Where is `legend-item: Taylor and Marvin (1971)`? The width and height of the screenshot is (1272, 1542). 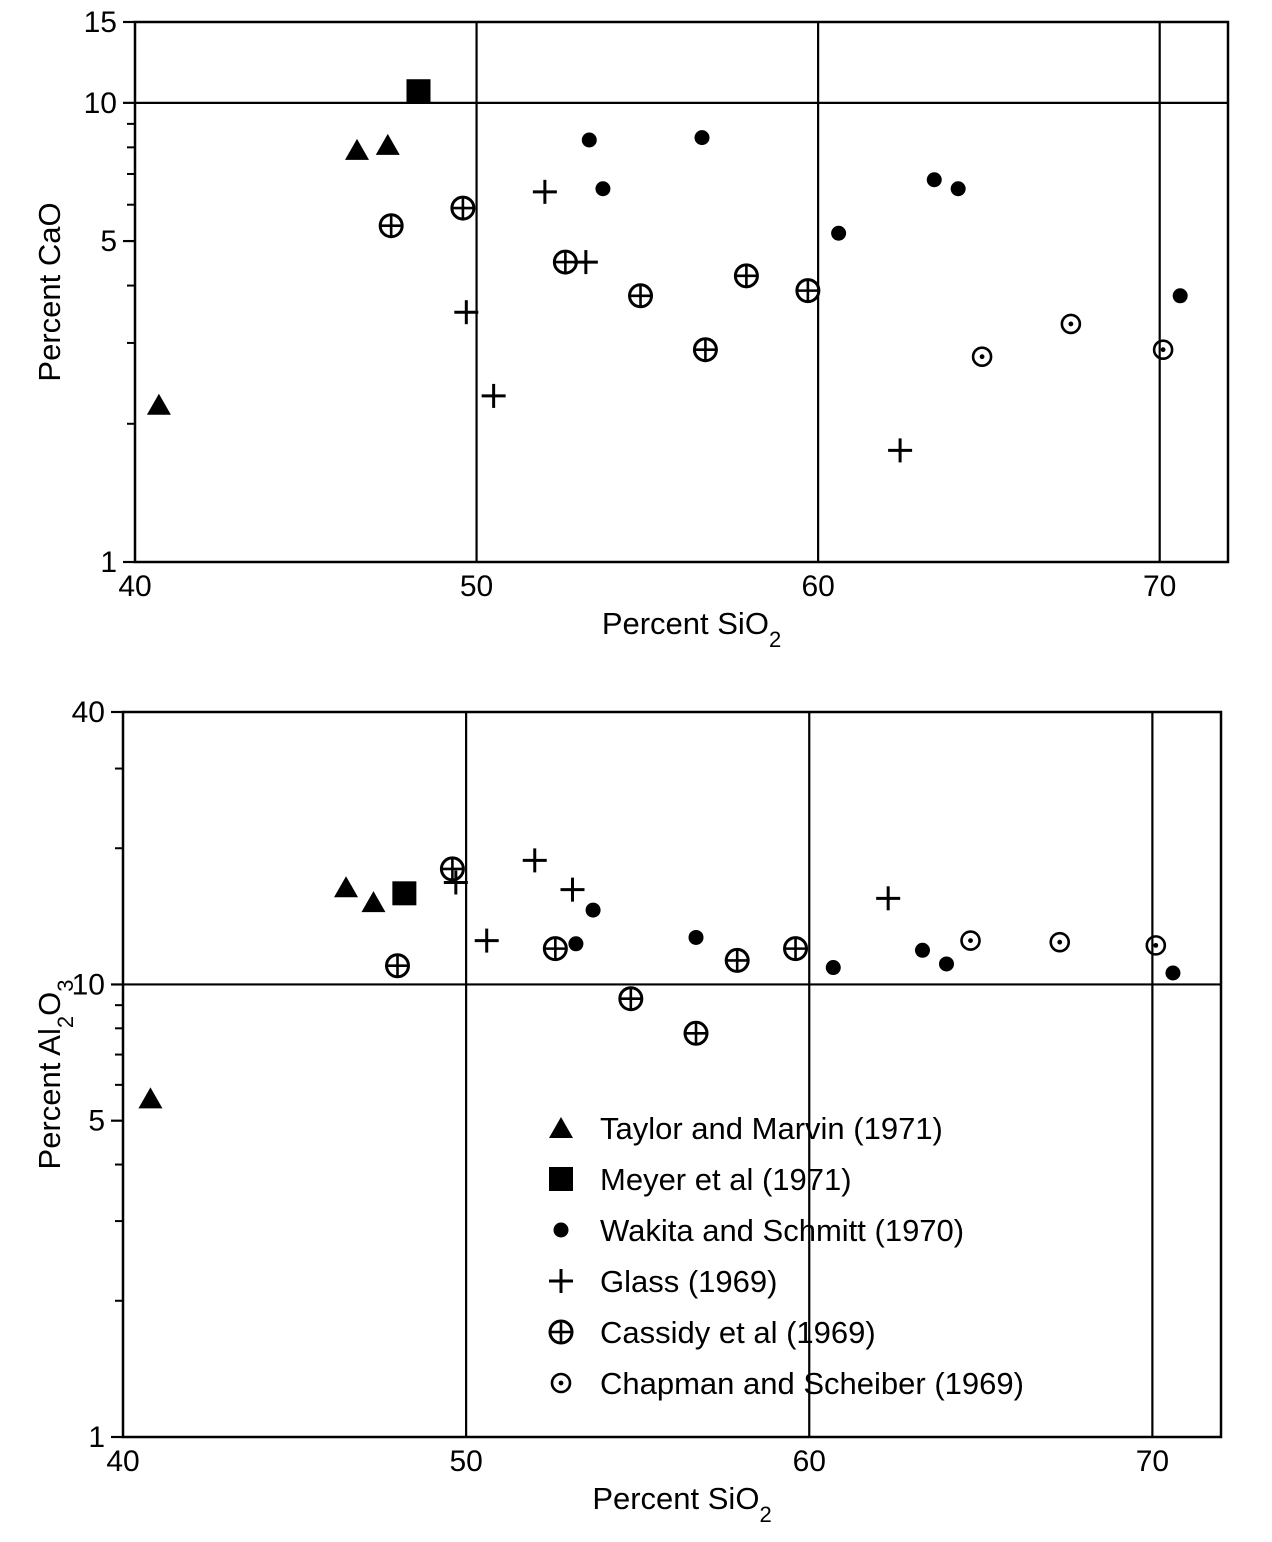 legend-item: Taylor and Marvin (1971) is located at coordinates (746, 1128).